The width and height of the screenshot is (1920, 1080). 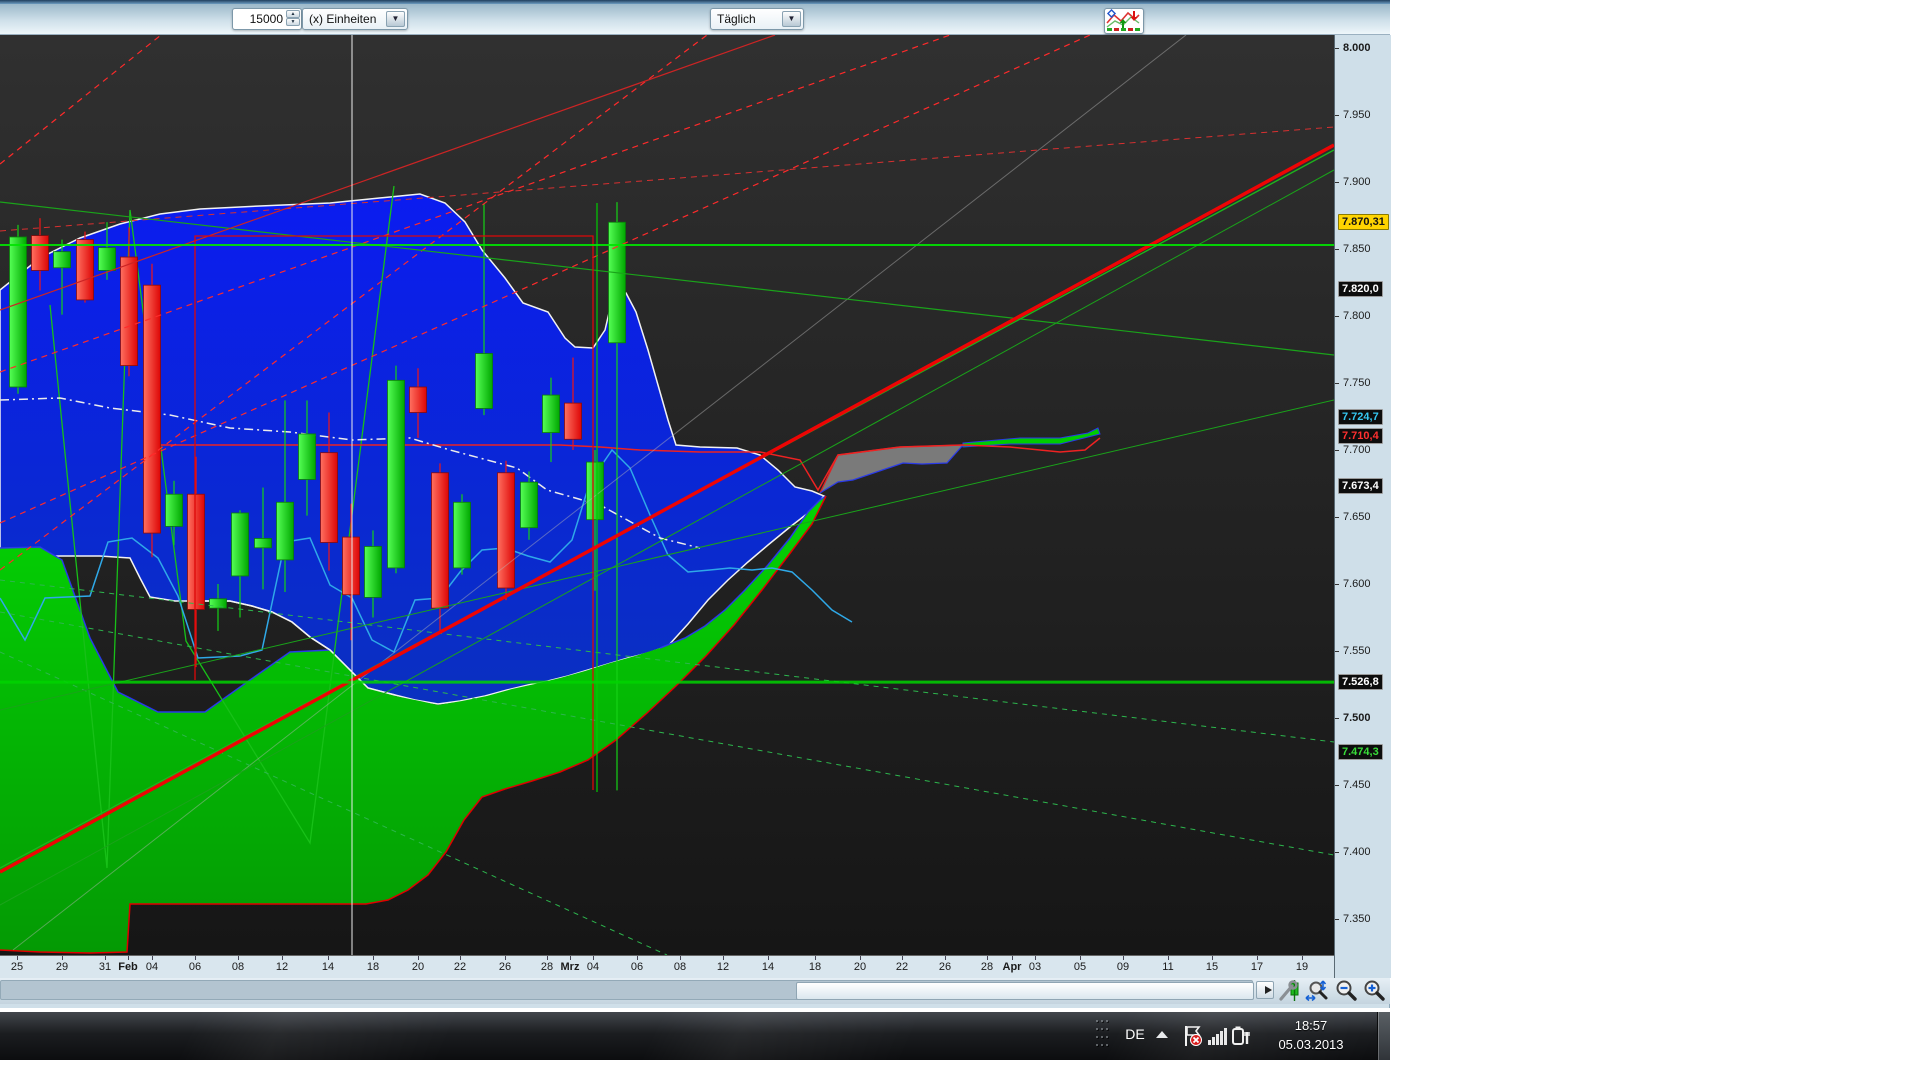 I want to click on zoom-range-button, so click(x=1317, y=991).